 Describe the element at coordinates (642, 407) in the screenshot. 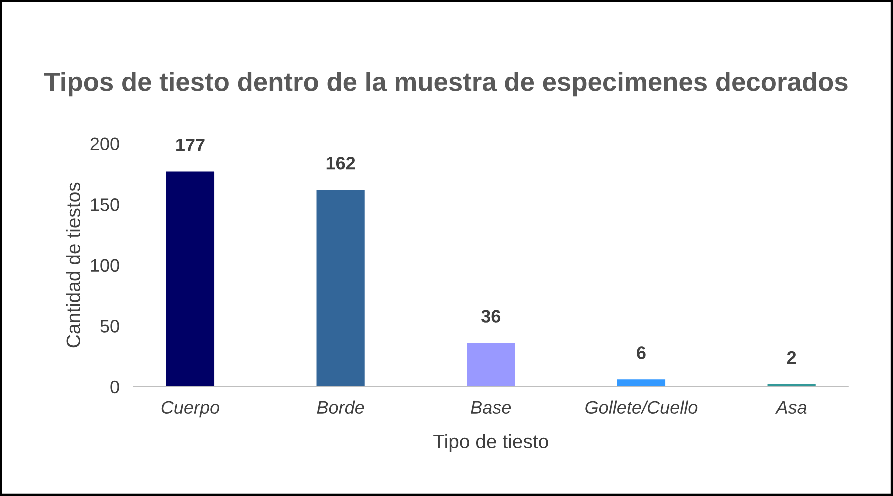

I see `x-tick-label: Gollete/Cuello` at that location.